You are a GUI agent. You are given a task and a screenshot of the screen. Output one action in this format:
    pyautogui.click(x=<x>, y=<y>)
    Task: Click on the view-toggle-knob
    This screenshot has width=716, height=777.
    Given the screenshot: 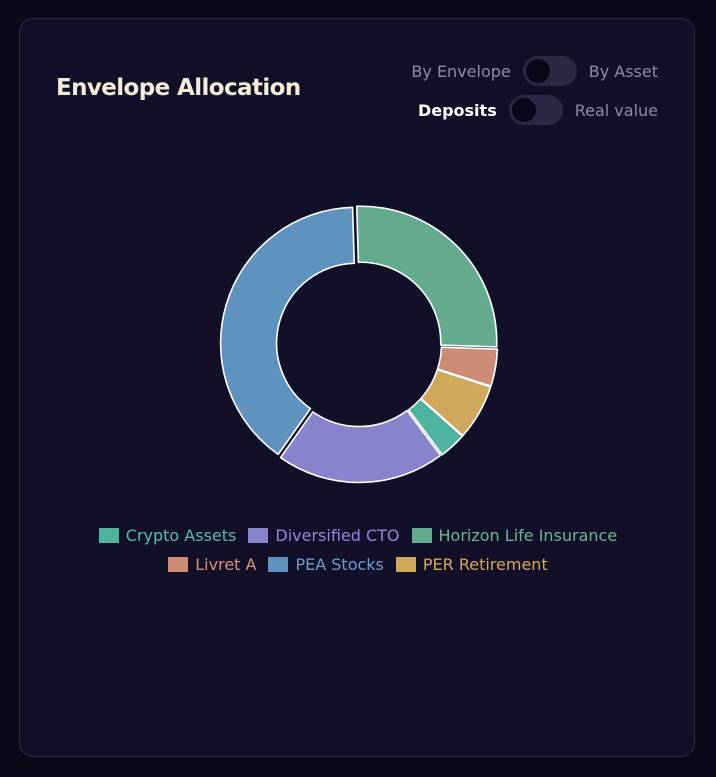 What is the action you would take?
    pyautogui.click(x=537, y=71)
    